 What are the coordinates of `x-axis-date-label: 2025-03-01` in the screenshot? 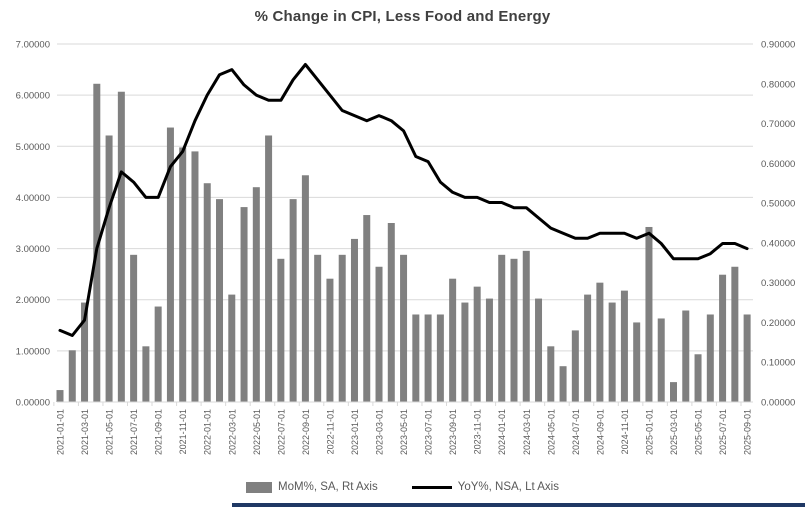 It's located at (674, 432).